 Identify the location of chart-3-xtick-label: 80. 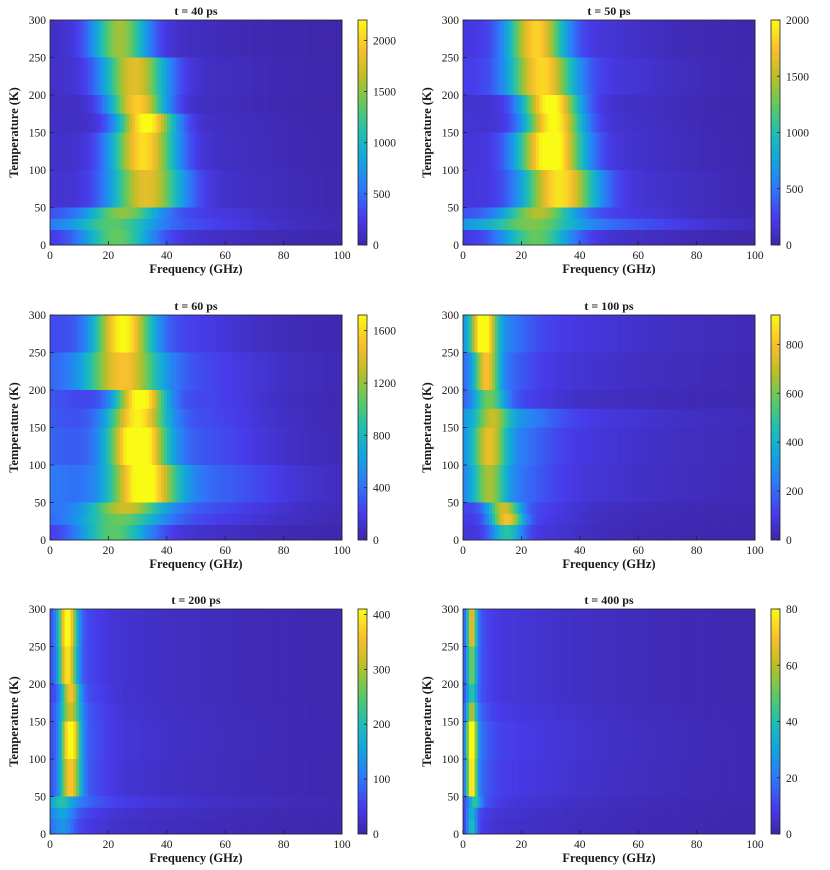
(284, 551).